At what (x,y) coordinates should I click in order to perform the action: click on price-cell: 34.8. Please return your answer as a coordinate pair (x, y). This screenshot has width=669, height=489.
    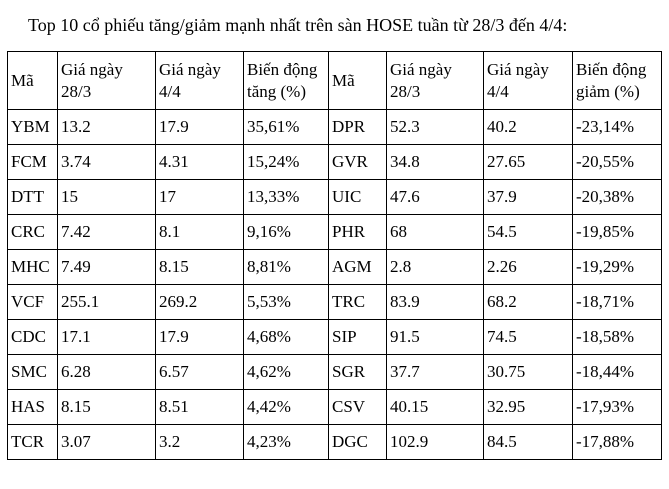
    Looking at the image, I should click on (435, 162).